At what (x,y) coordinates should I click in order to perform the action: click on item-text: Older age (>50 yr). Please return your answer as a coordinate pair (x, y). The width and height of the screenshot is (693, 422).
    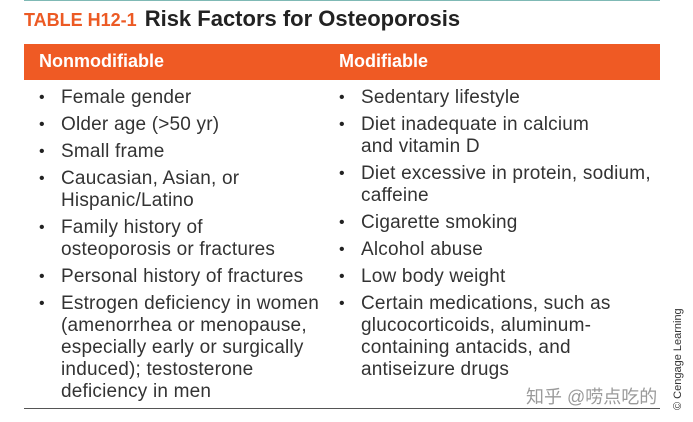
    Looking at the image, I should click on (140, 124).